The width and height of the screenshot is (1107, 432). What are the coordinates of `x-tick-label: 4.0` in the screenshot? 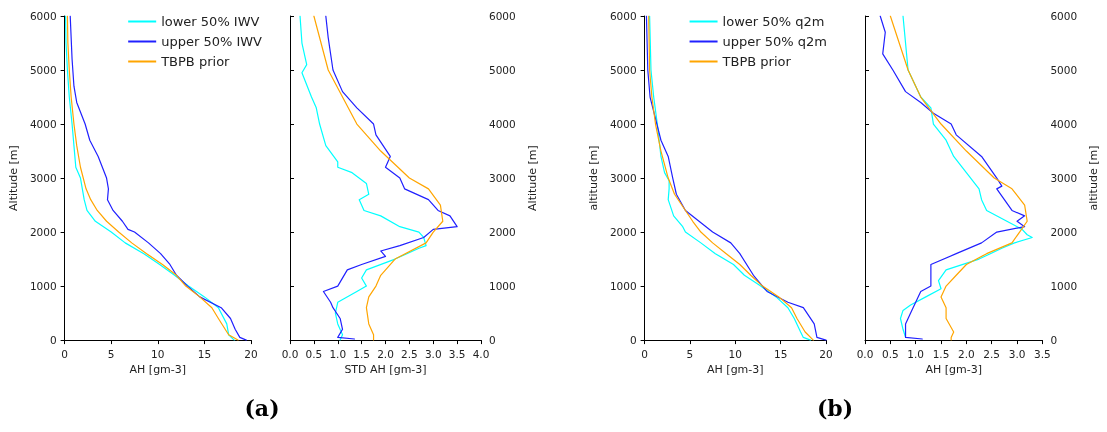 It's located at (481, 353).